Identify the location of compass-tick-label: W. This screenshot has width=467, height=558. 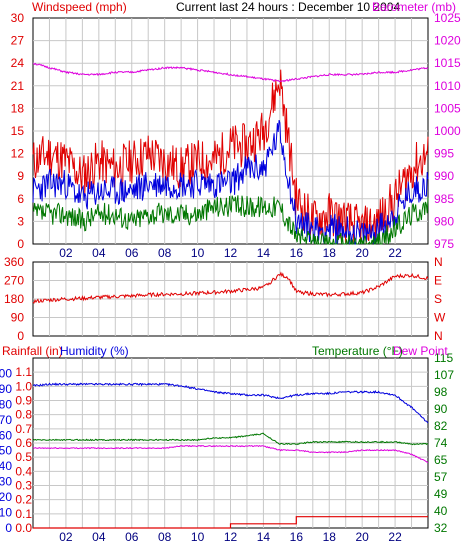
(440, 318).